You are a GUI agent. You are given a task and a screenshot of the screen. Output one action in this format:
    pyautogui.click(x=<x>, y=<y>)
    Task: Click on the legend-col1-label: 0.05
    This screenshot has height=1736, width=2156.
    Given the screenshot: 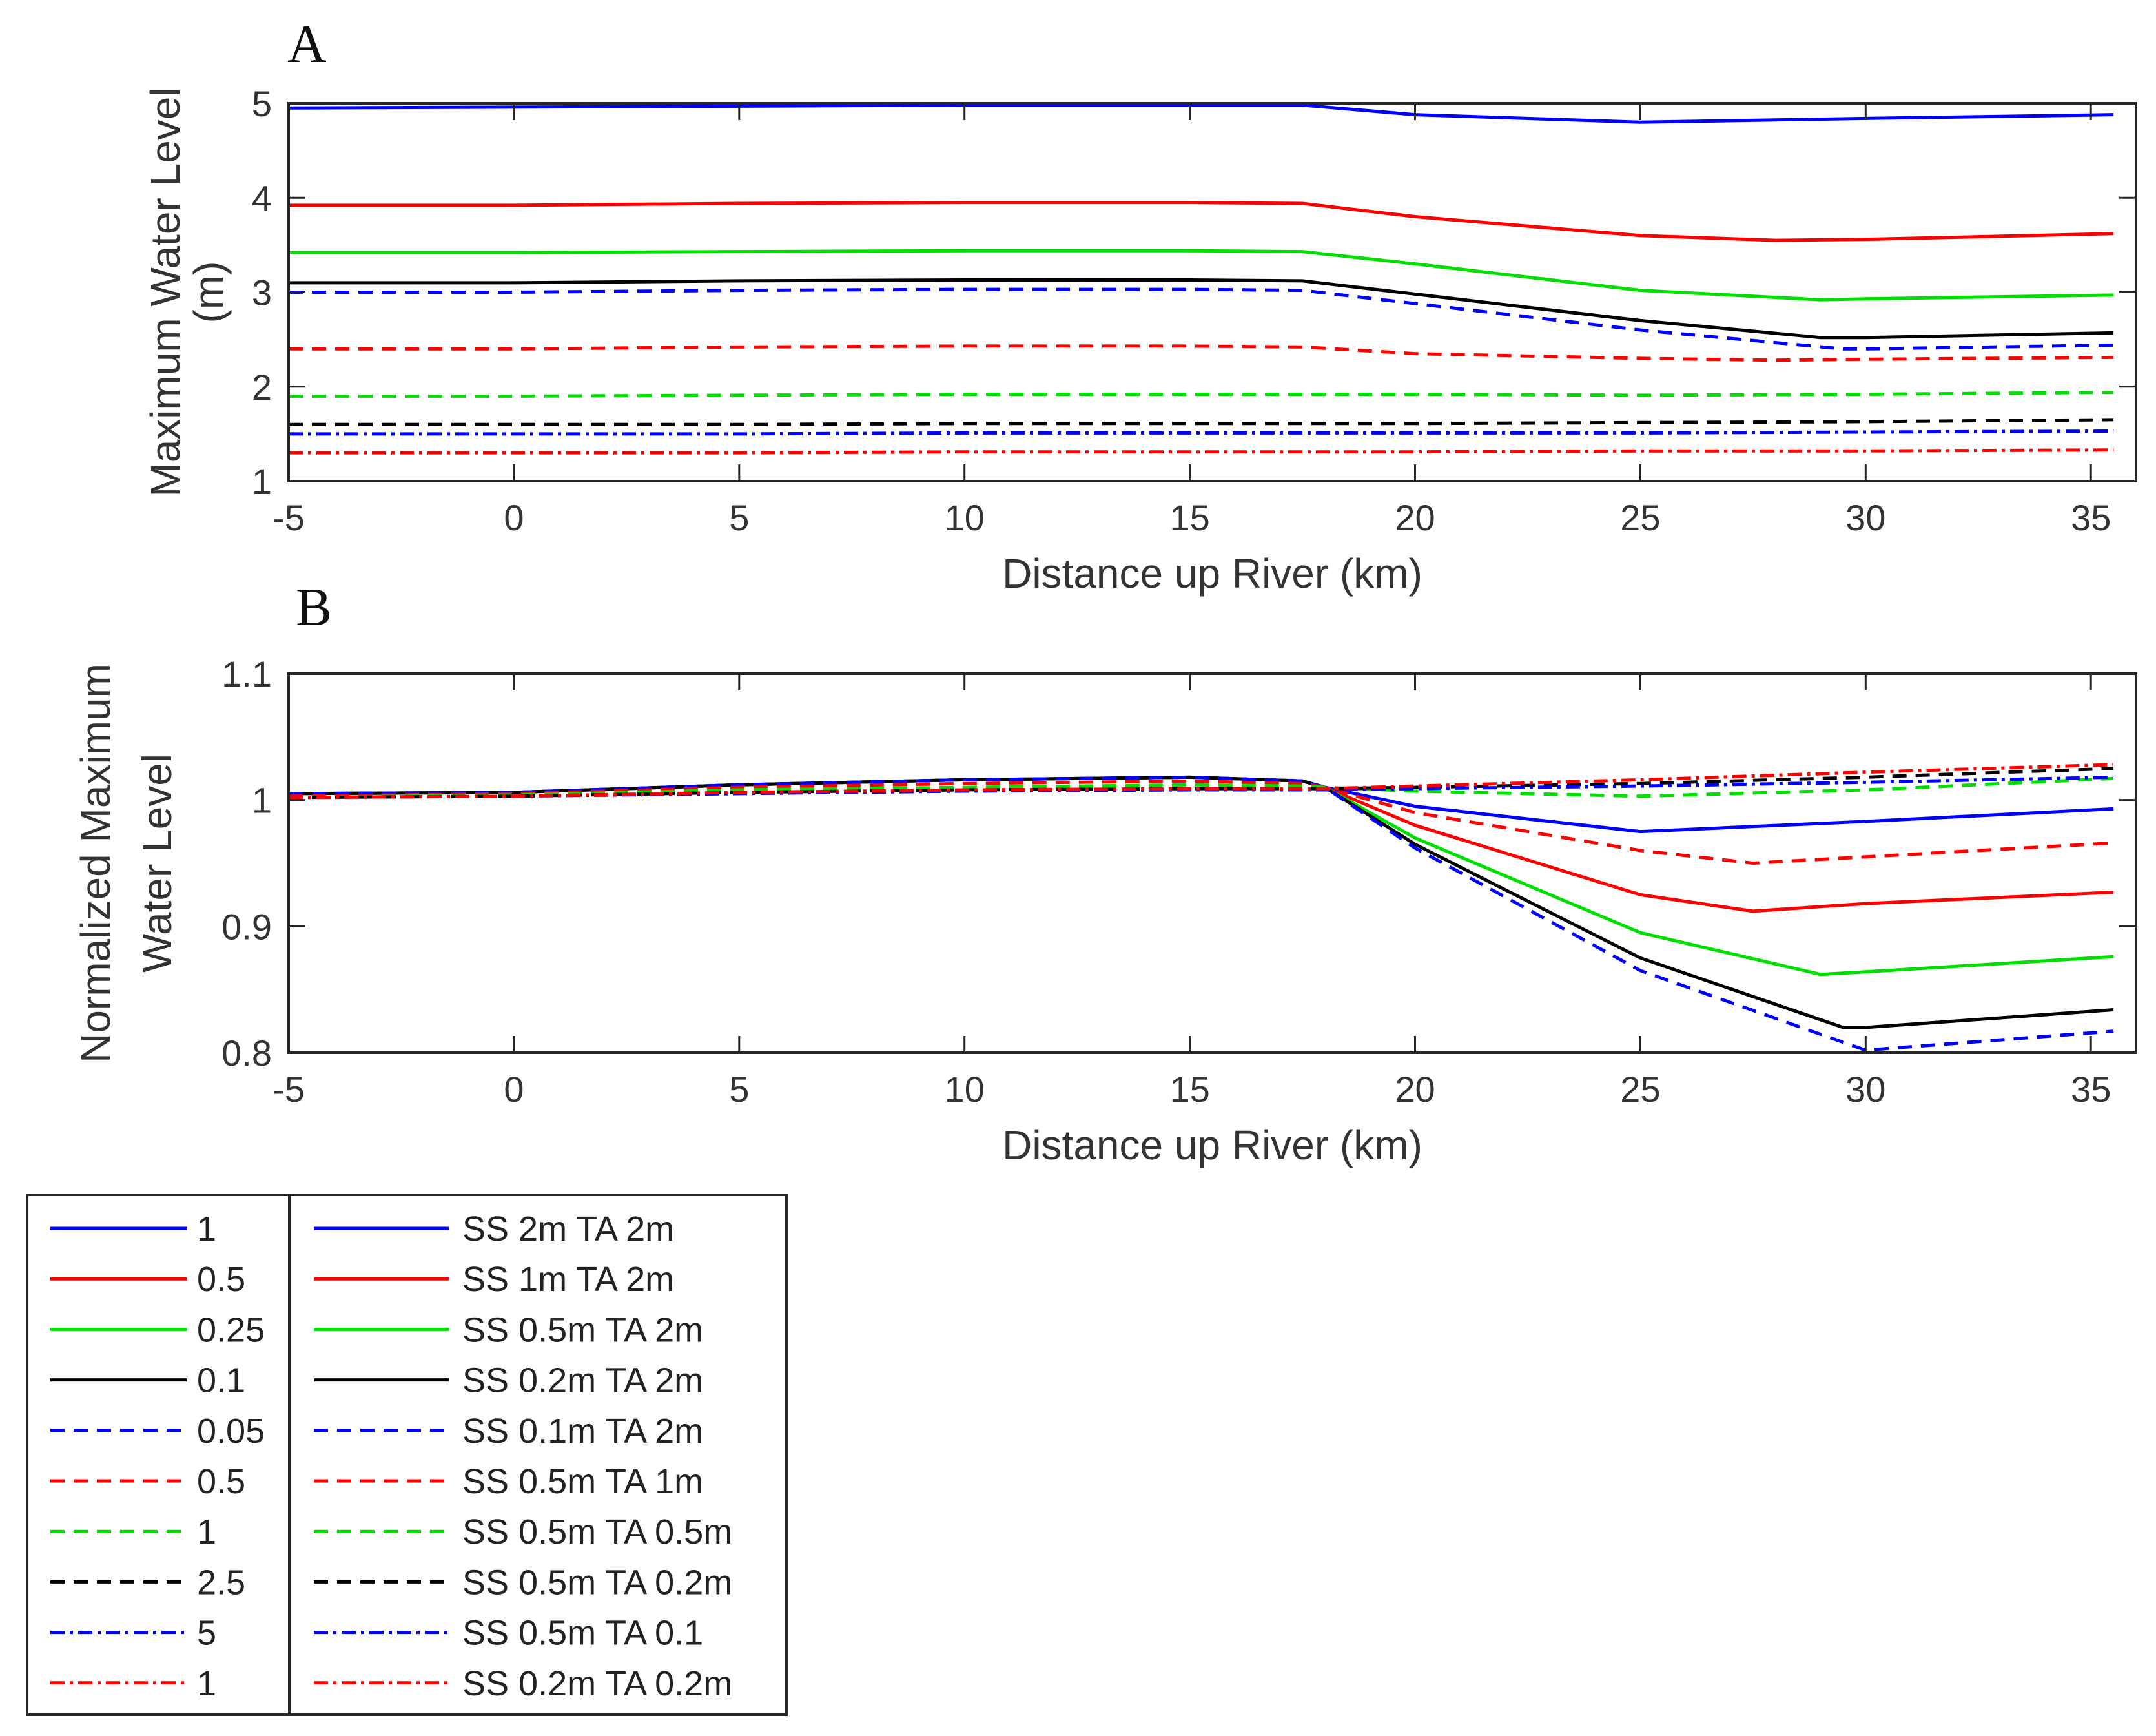 What is the action you would take?
    pyautogui.click(x=231, y=1431)
    